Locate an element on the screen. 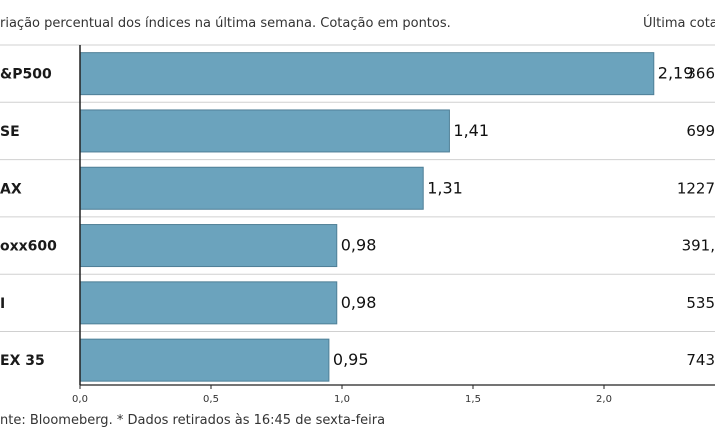  x-tick-label: 0,0 is located at coordinates (80, 399).